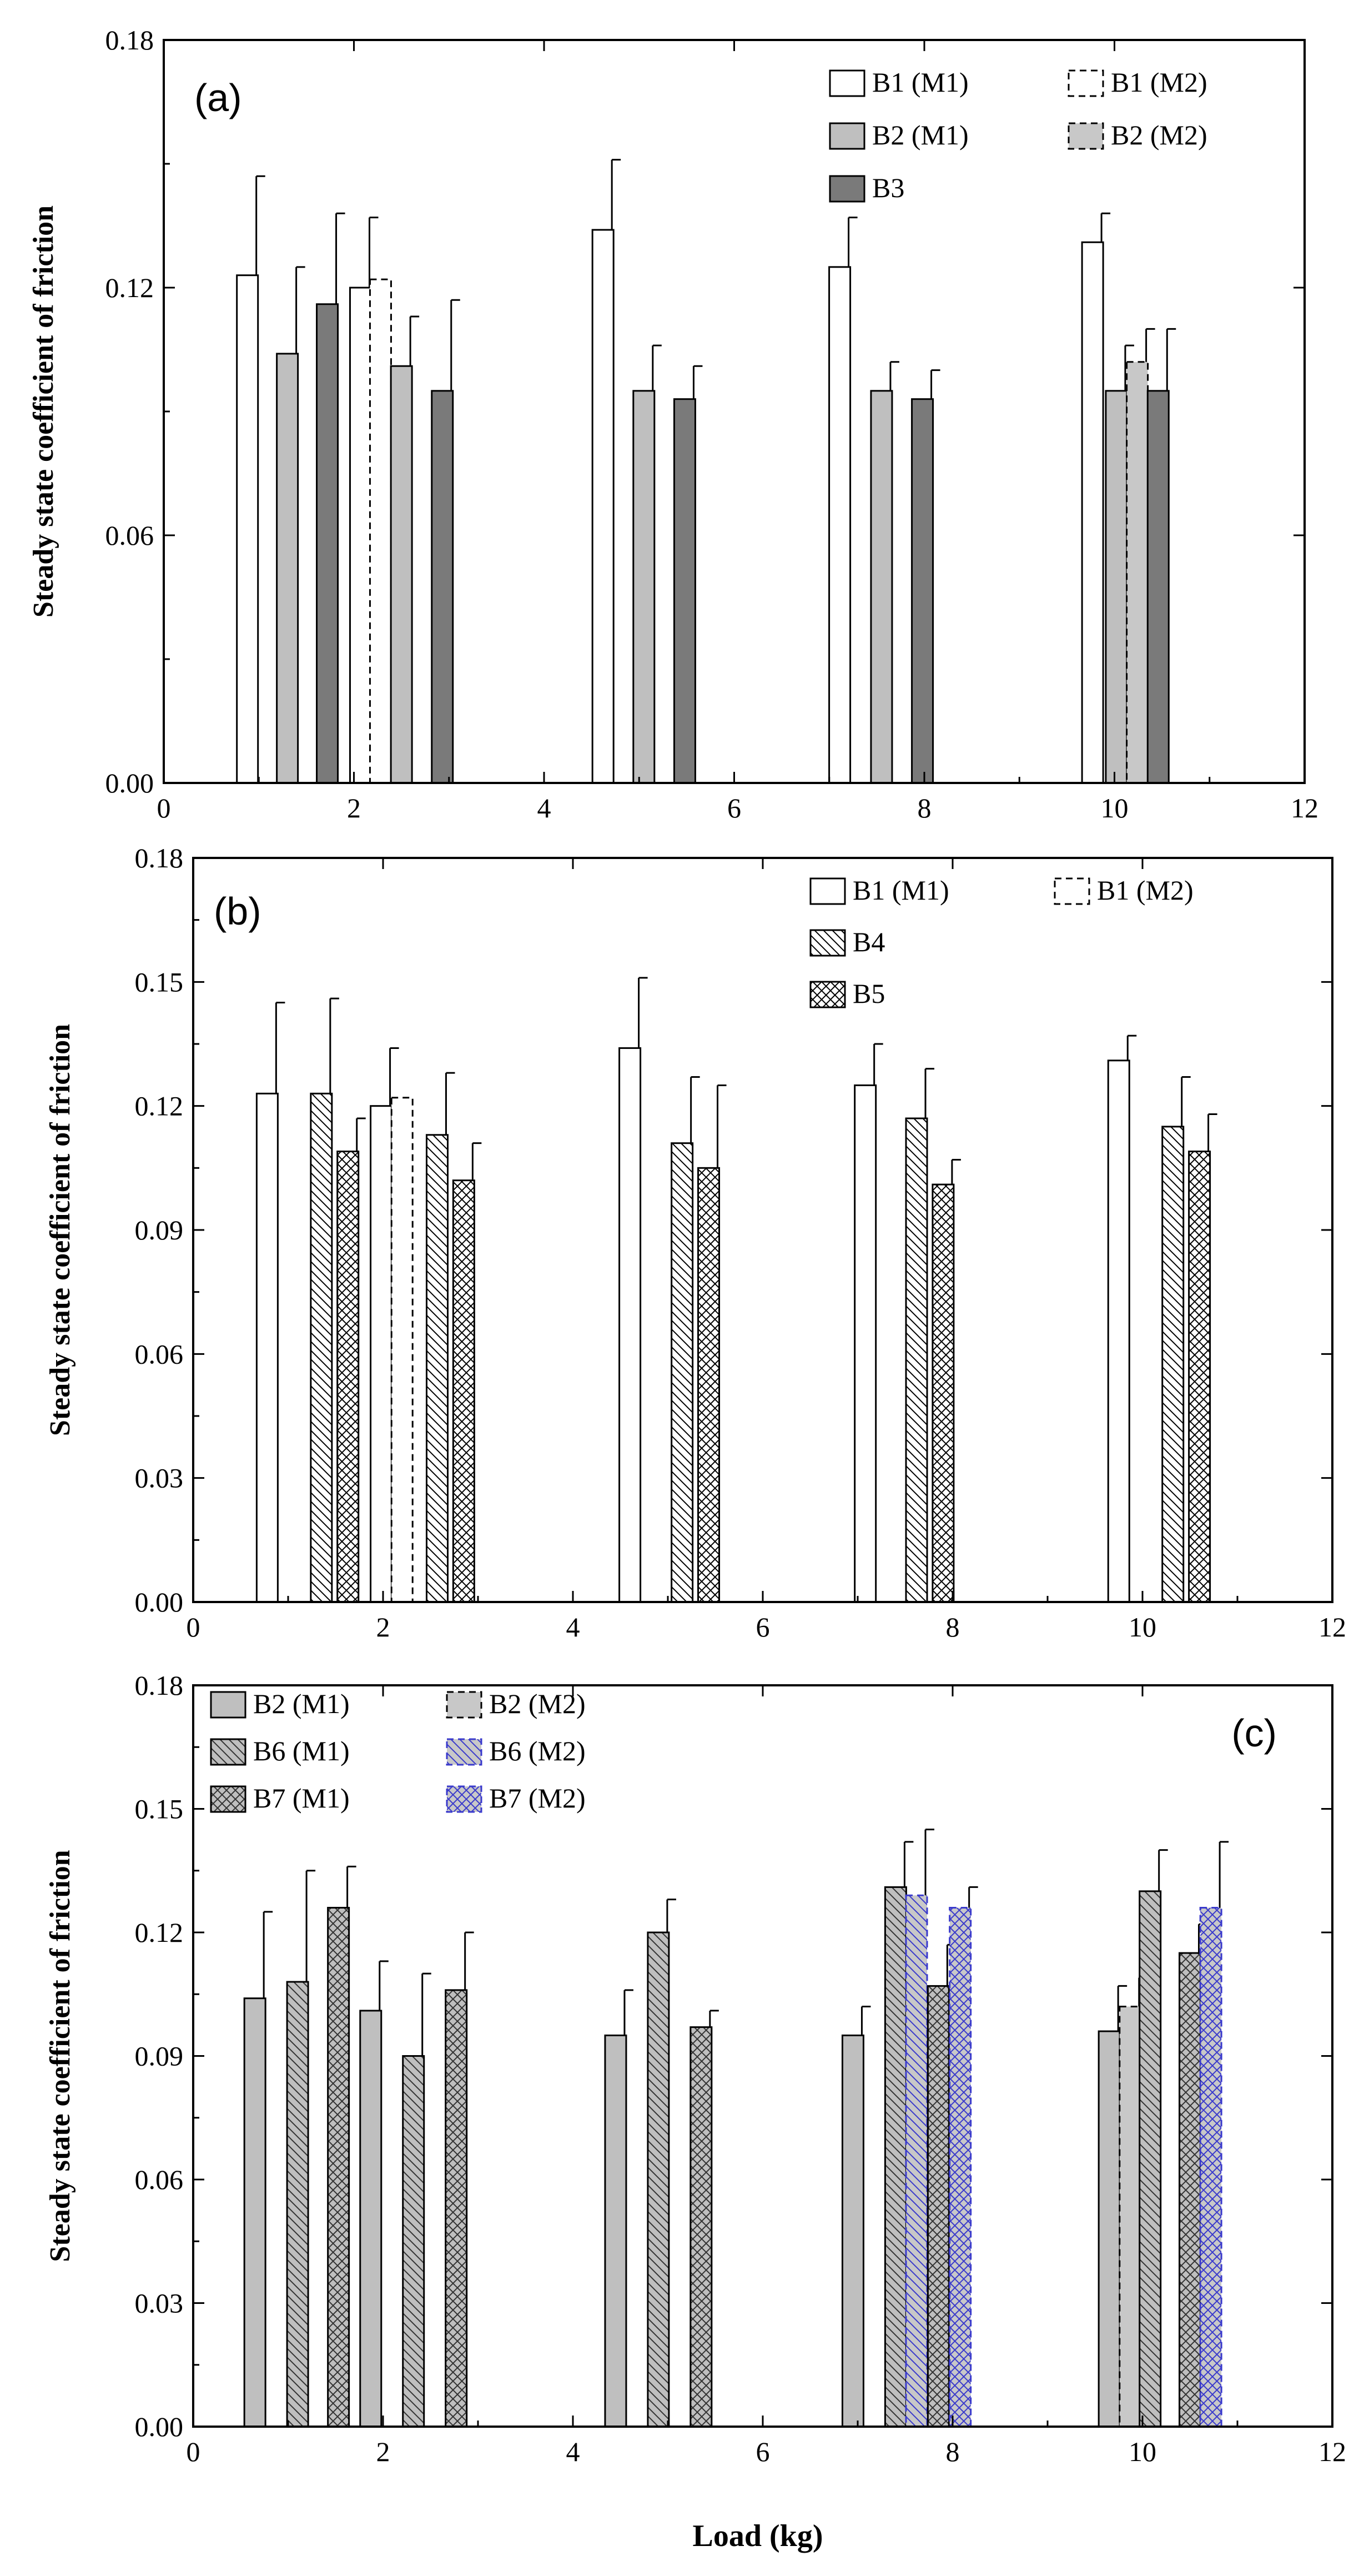  I want to click on legend: B1 (M1) B4 B5 B1 (M2), so click(1001, 942).